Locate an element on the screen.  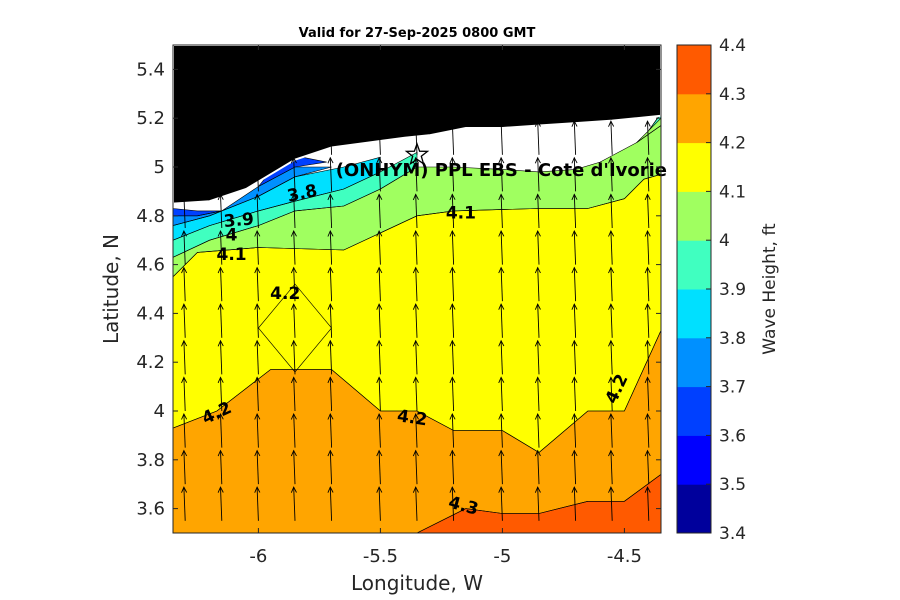
y-tick-label: 4.6 is located at coordinates (150, 265).